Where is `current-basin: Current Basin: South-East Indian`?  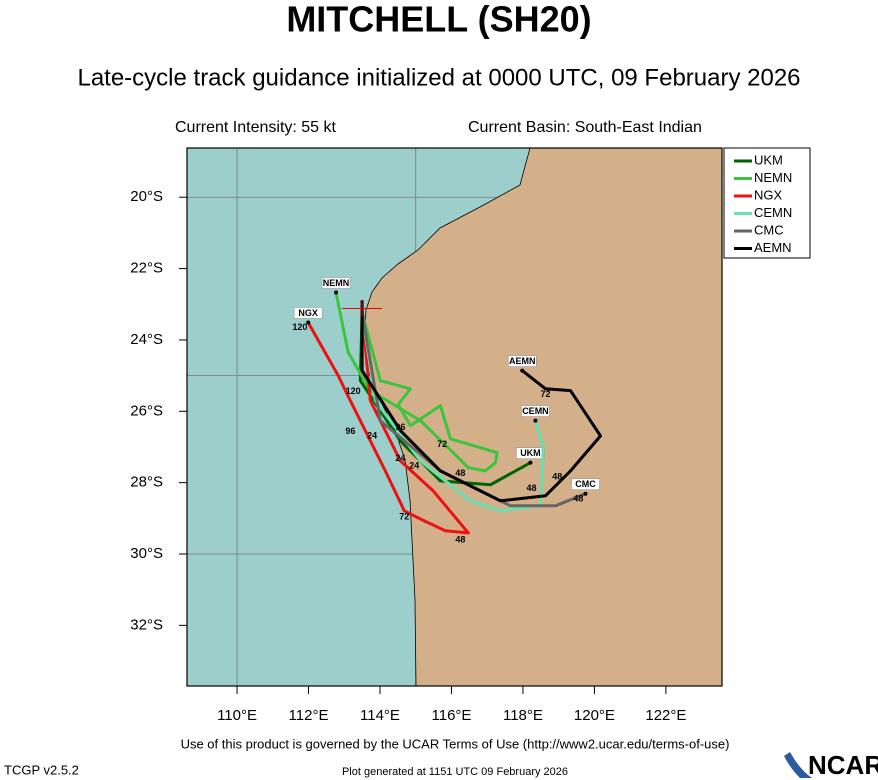 current-basin: Current Basin: South-East Indian is located at coordinates (585, 127).